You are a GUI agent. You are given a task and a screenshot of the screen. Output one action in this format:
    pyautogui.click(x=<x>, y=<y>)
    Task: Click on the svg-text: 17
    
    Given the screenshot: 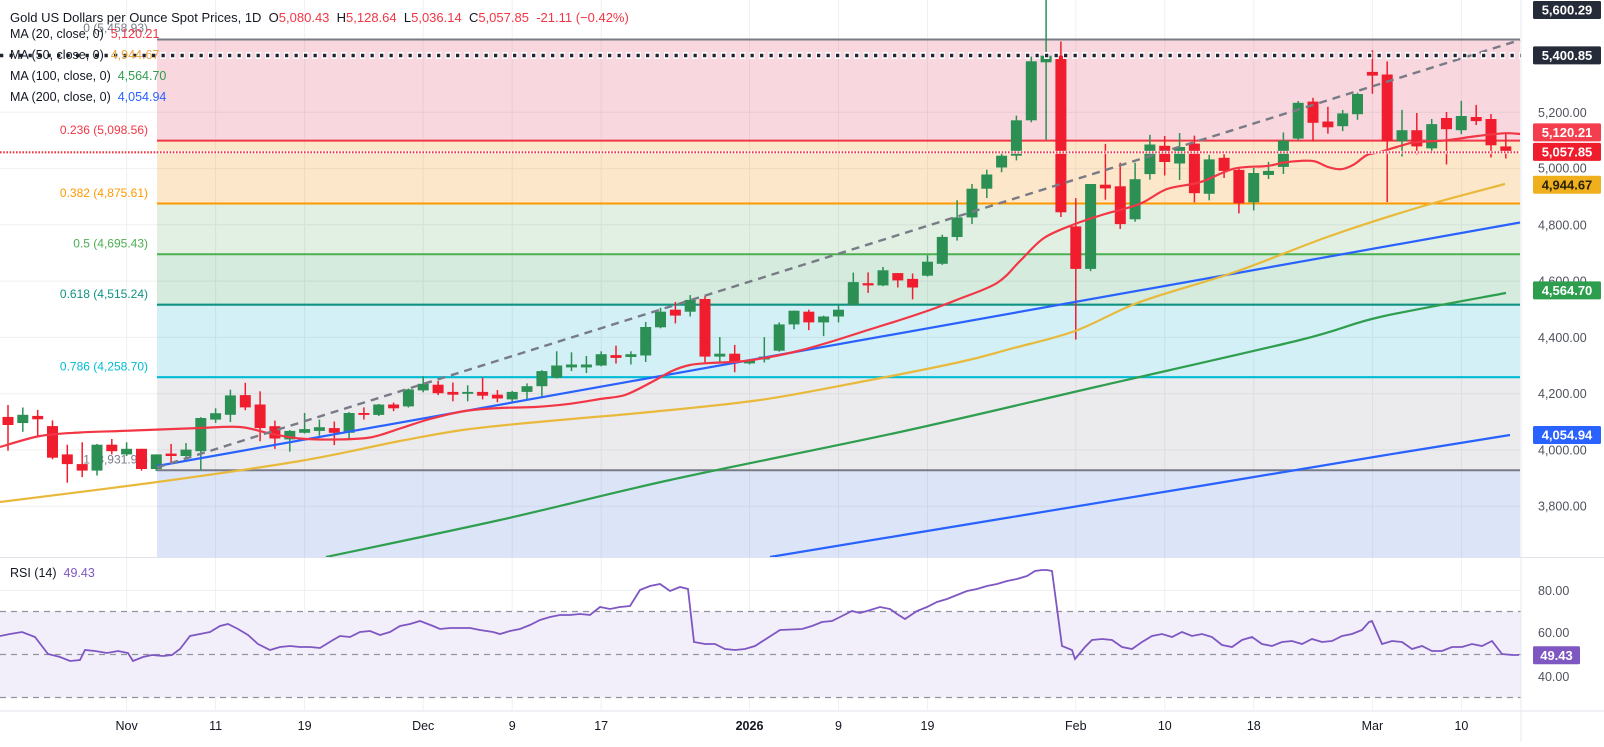 What is the action you would take?
    pyautogui.click(x=601, y=726)
    